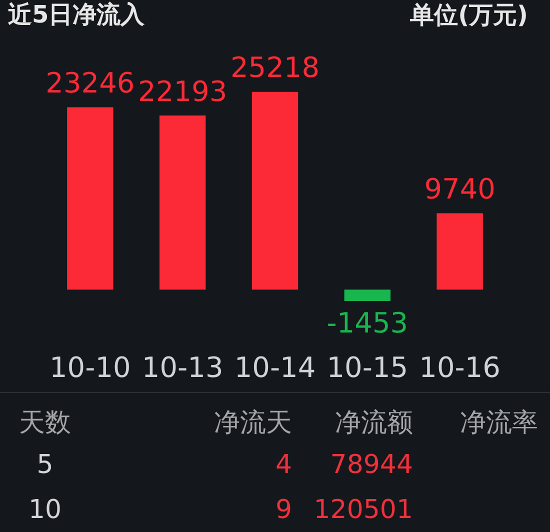 This screenshot has width=550, height=532. What do you see at coordinates (183, 367) in the screenshot?
I see `x-tick-label: 10-13` at bounding box center [183, 367].